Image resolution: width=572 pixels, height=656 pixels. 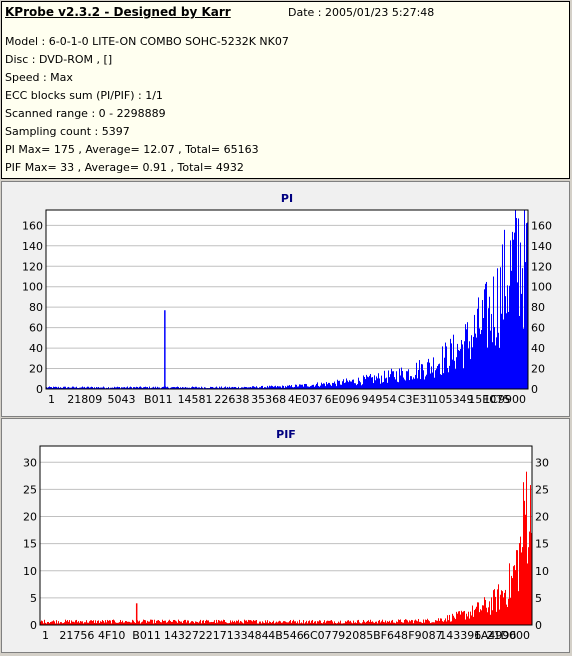 What do you see at coordinates (76, 635) in the screenshot?
I see `x-tick-label: 21756` at bounding box center [76, 635].